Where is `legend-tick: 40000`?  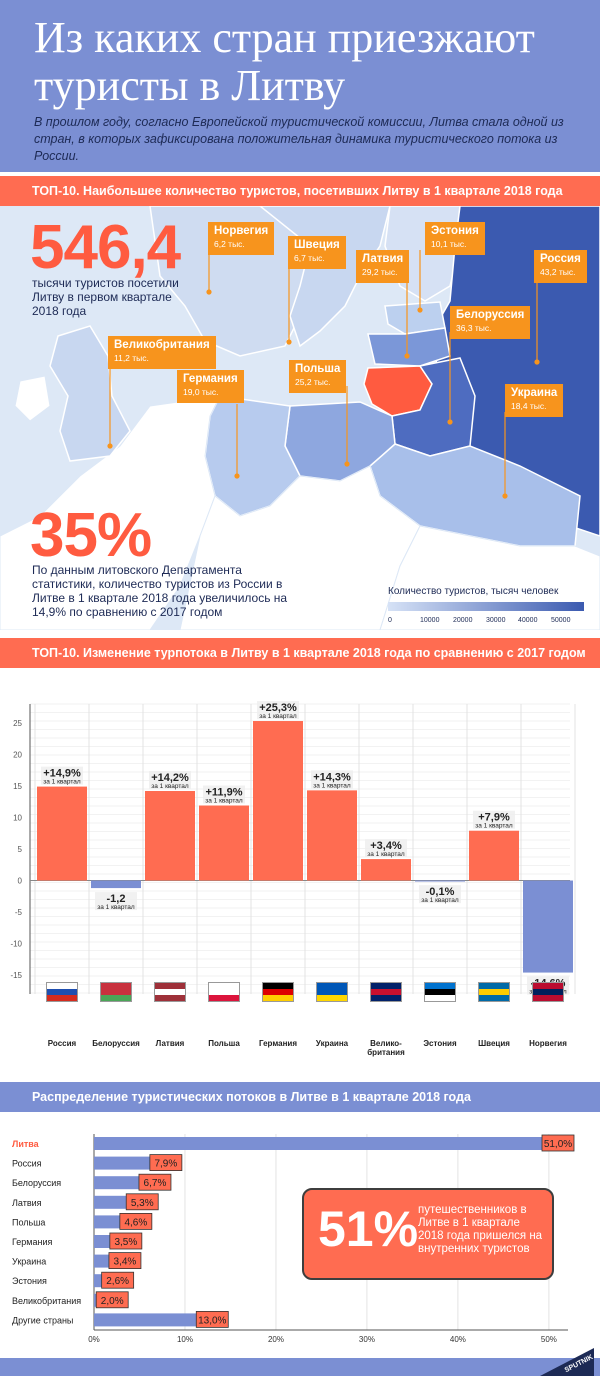
legend-tick: 40000 is located at coordinates (528, 620).